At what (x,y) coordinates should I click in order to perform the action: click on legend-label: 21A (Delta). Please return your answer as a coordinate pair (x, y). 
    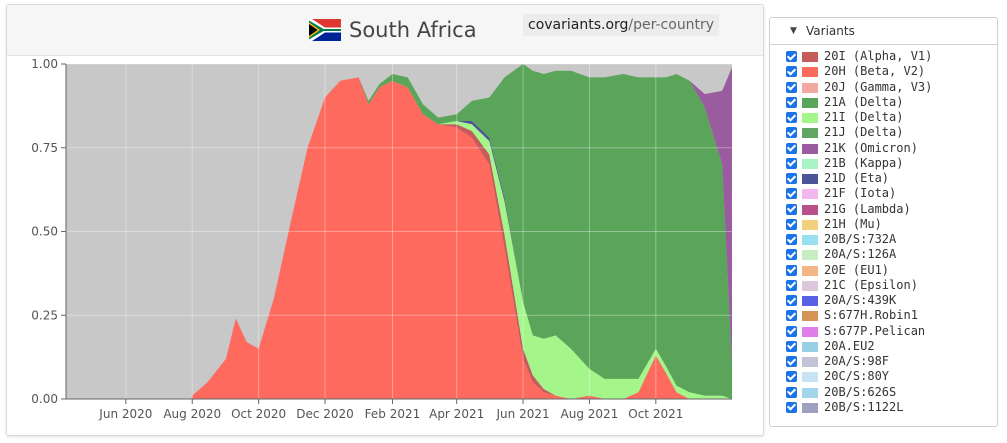
    Looking at the image, I should click on (864, 101).